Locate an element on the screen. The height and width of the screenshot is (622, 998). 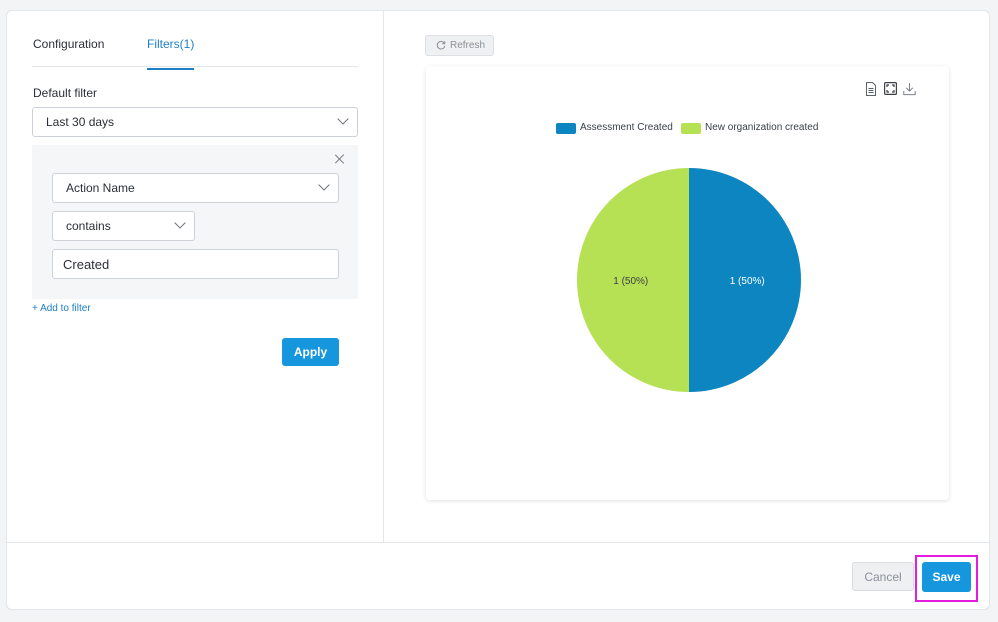
period-select-value: Last 30 days is located at coordinates (80, 122).